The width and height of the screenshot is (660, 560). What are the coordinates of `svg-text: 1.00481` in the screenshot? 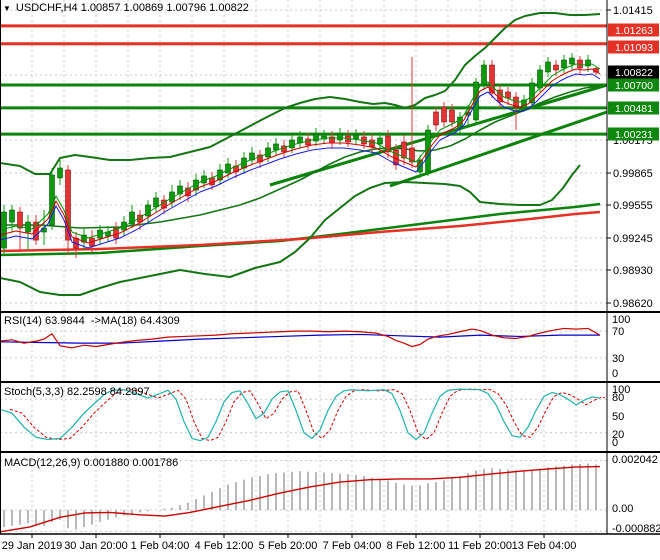 It's located at (634, 109).